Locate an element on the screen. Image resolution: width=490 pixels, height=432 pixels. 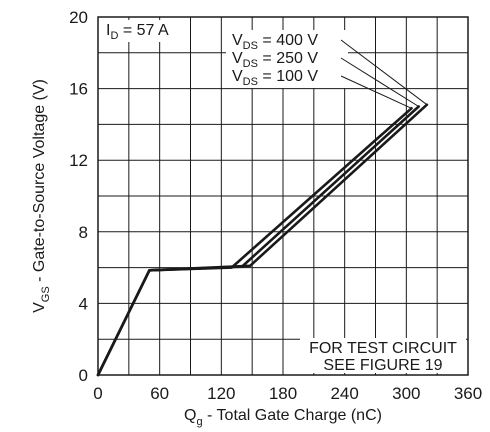
condition-box is located at coordinates (142, 31).